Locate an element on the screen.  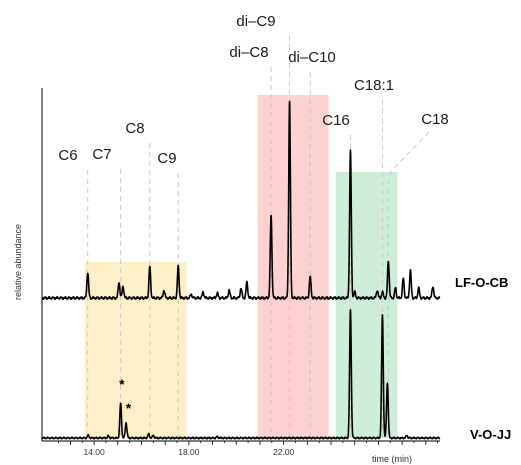
peak-label-di-c9: di–C9 is located at coordinates (255, 21).